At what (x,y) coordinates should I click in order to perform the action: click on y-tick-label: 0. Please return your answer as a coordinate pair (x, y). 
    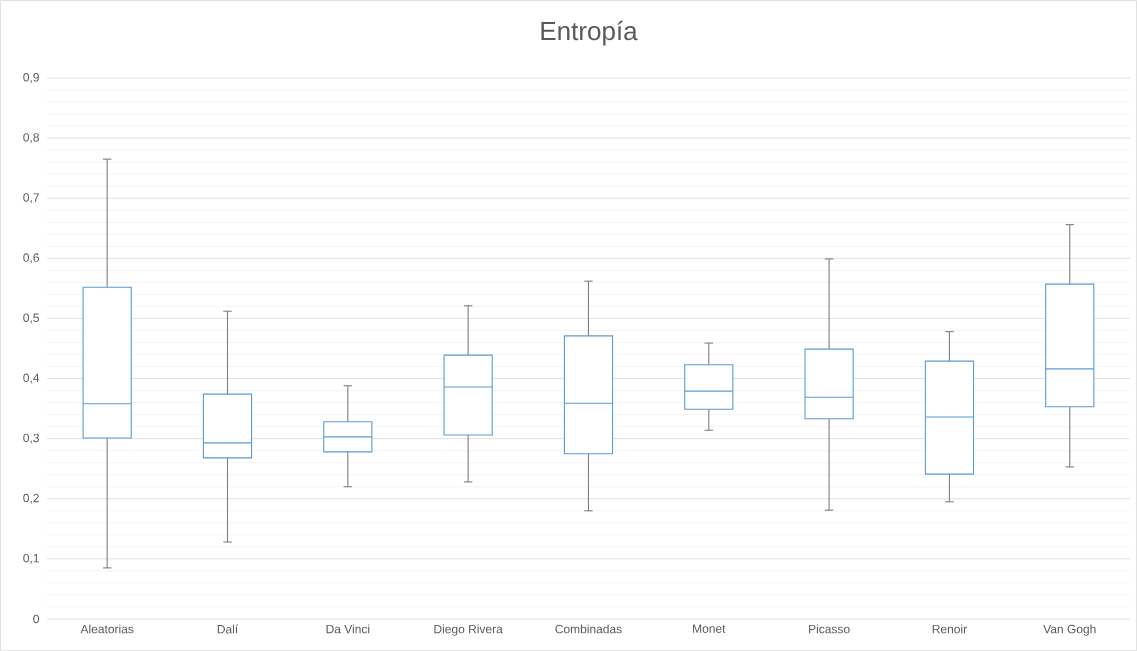
    Looking at the image, I should click on (36, 619).